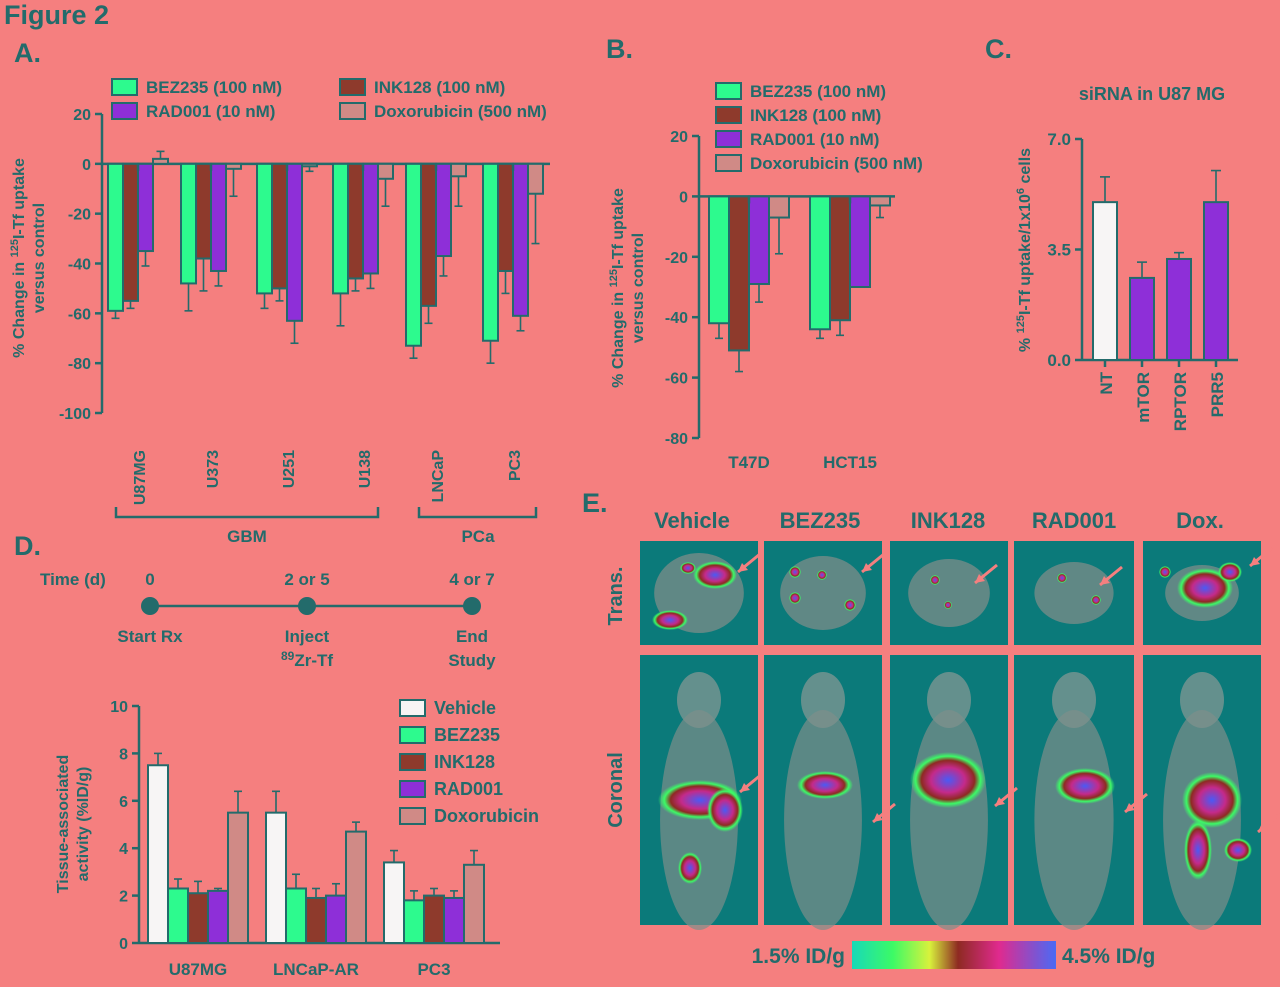 This screenshot has height=987, width=1280. I want to click on panel-a-ylabel-2: versus control, so click(39, 258).